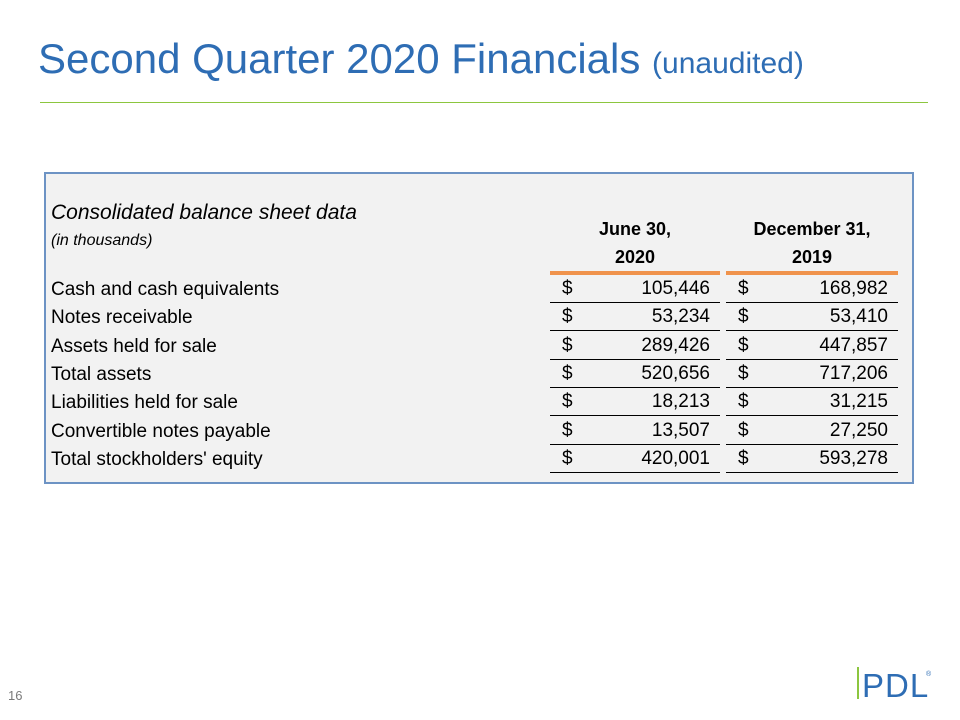 This screenshot has height=720, width=960. What do you see at coordinates (929, 674) in the screenshot?
I see `logo-registered-mark: ®` at bounding box center [929, 674].